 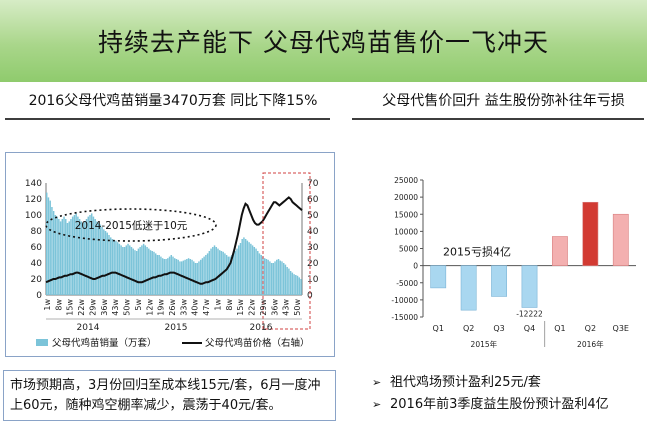 I want to click on x-tick-label: 8w, so click(x=58, y=305).